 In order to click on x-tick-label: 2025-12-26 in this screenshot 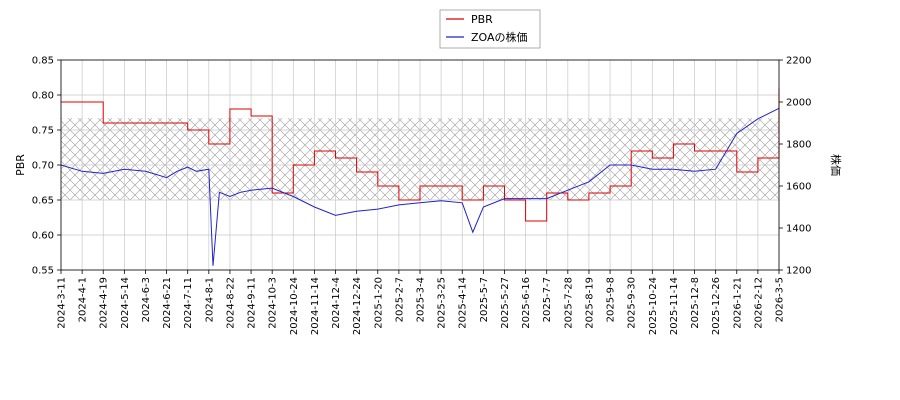, I will do `click(716, 306)`.